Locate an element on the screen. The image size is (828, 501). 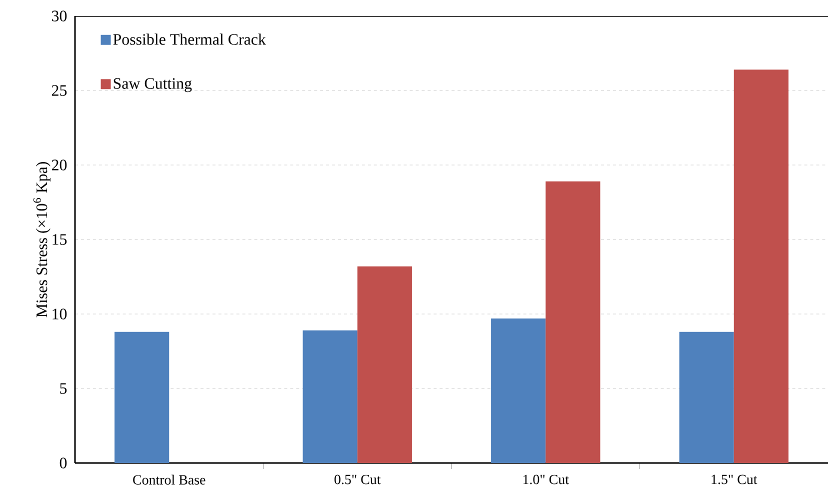
y-tick-label: 30 is located at coordinates (59, 16).